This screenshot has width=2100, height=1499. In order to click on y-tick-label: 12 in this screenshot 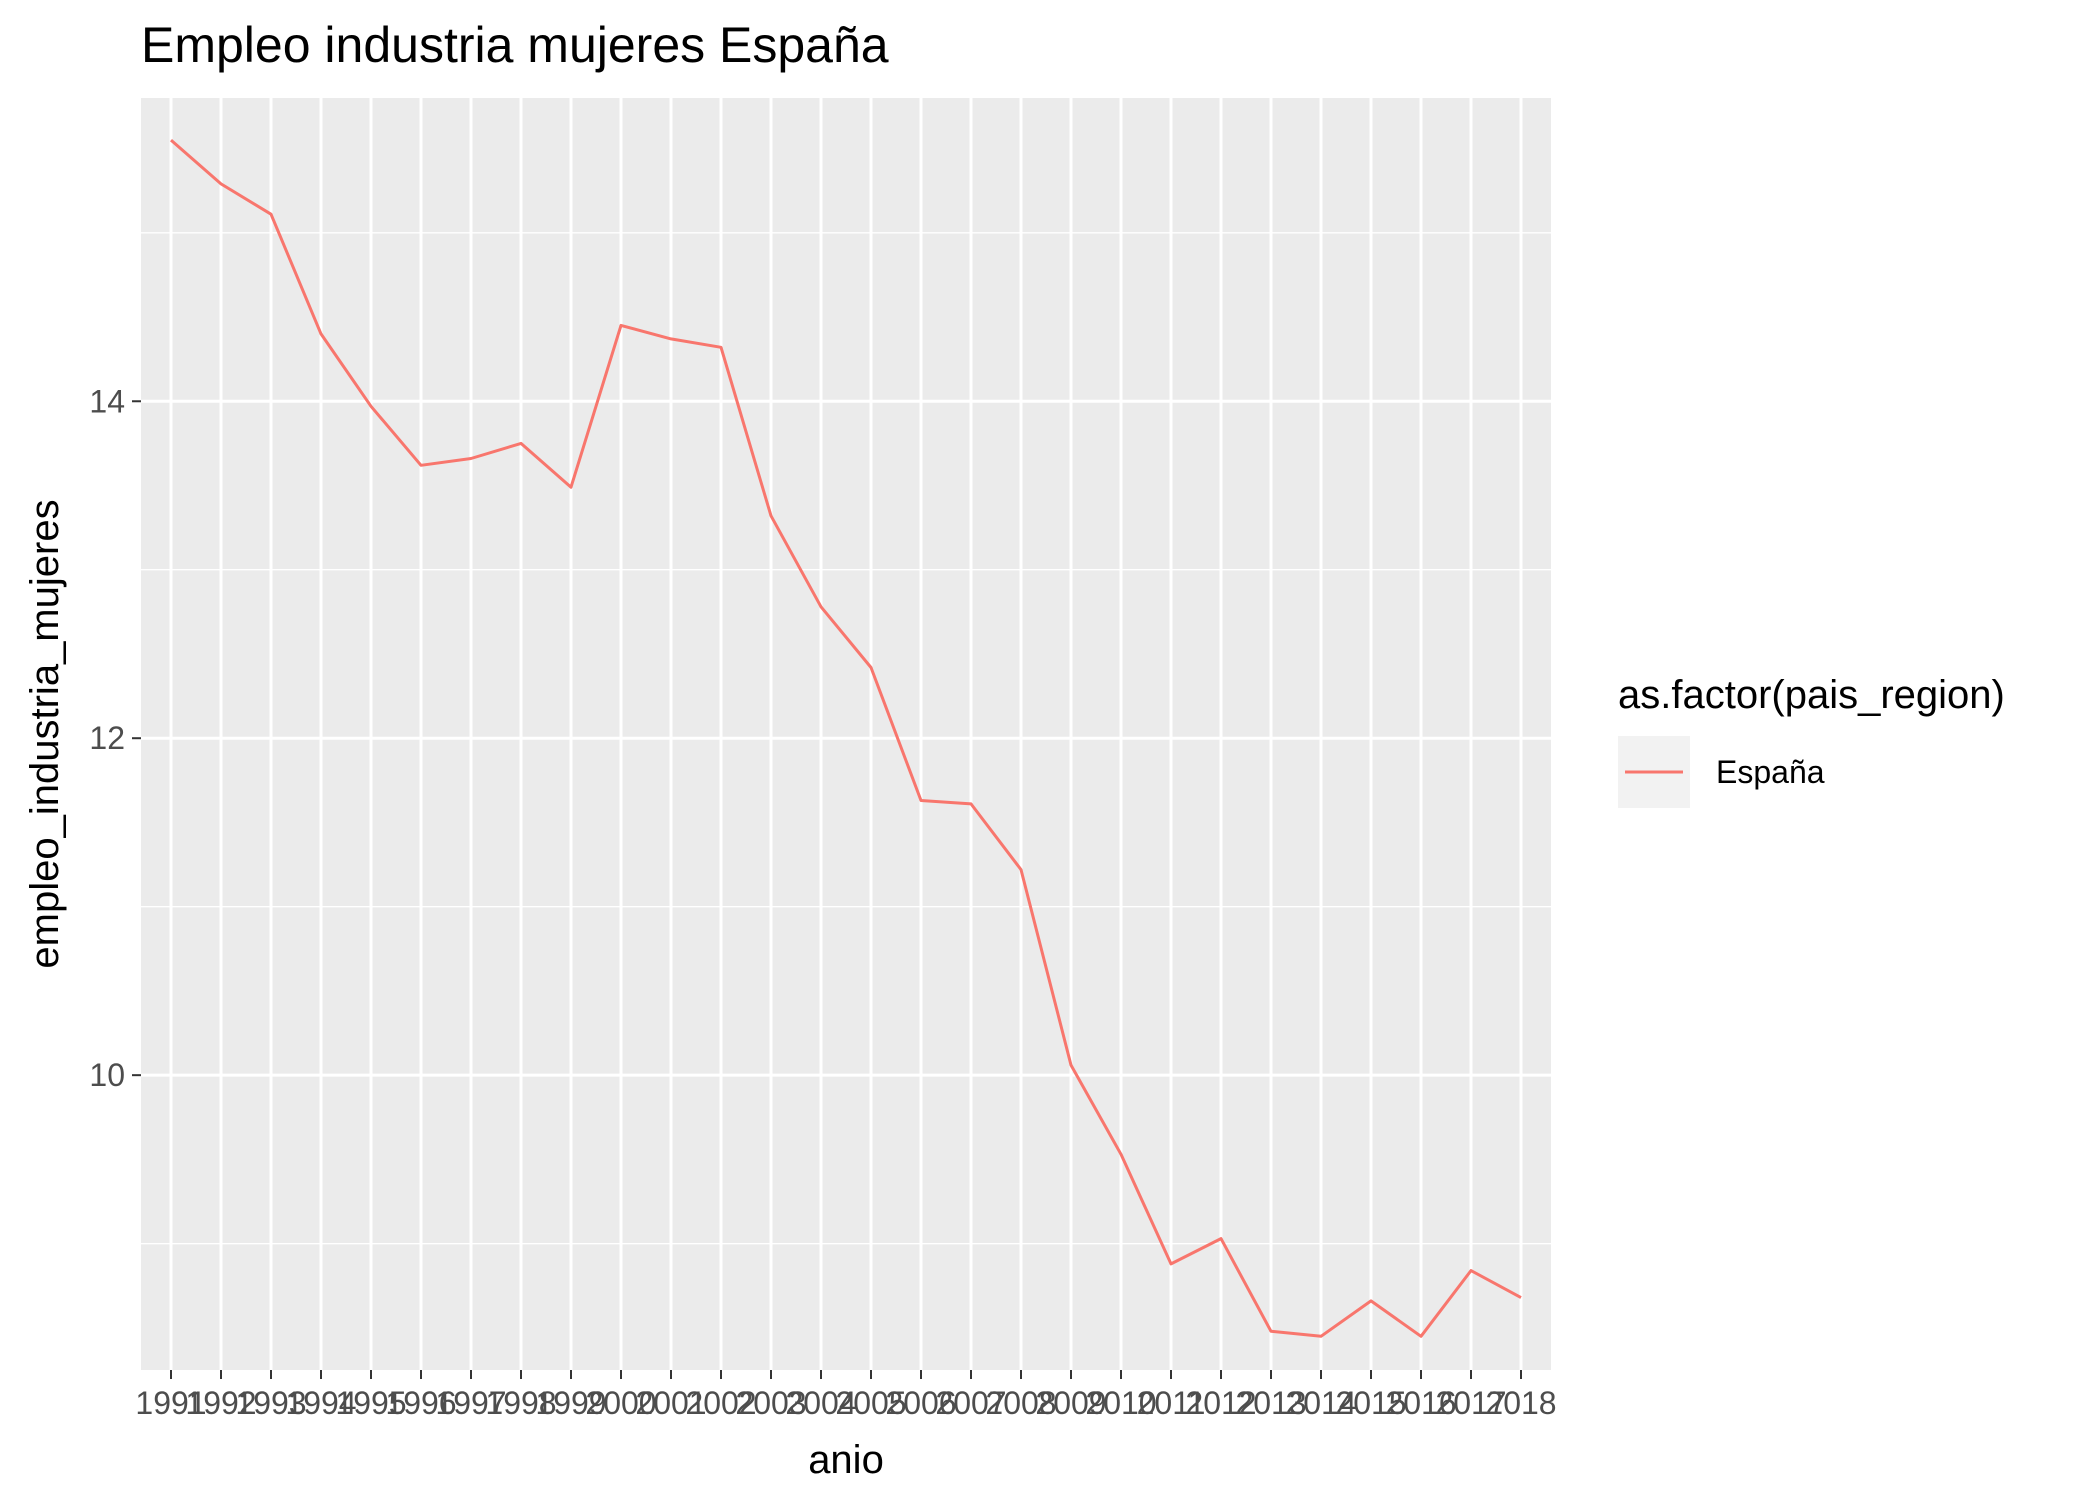, I will do `click(107, 738)`.